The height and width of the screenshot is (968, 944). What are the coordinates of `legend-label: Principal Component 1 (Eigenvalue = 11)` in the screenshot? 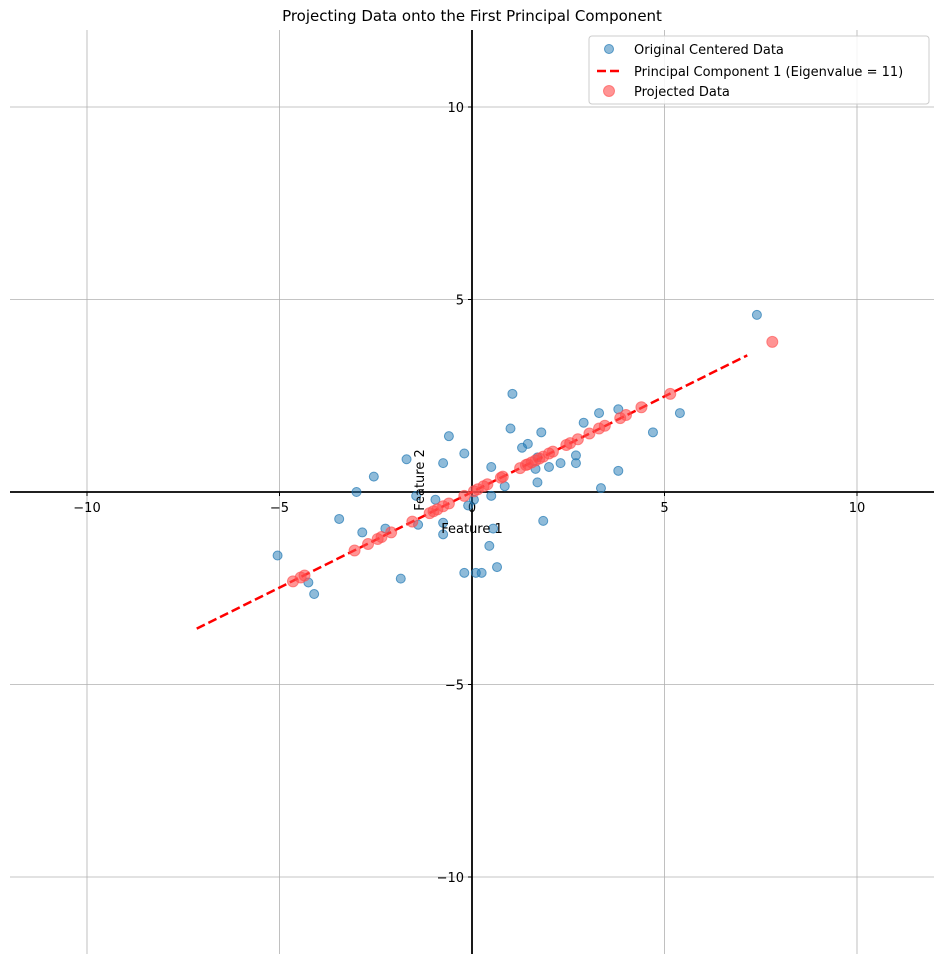 It's located at (768, 72).